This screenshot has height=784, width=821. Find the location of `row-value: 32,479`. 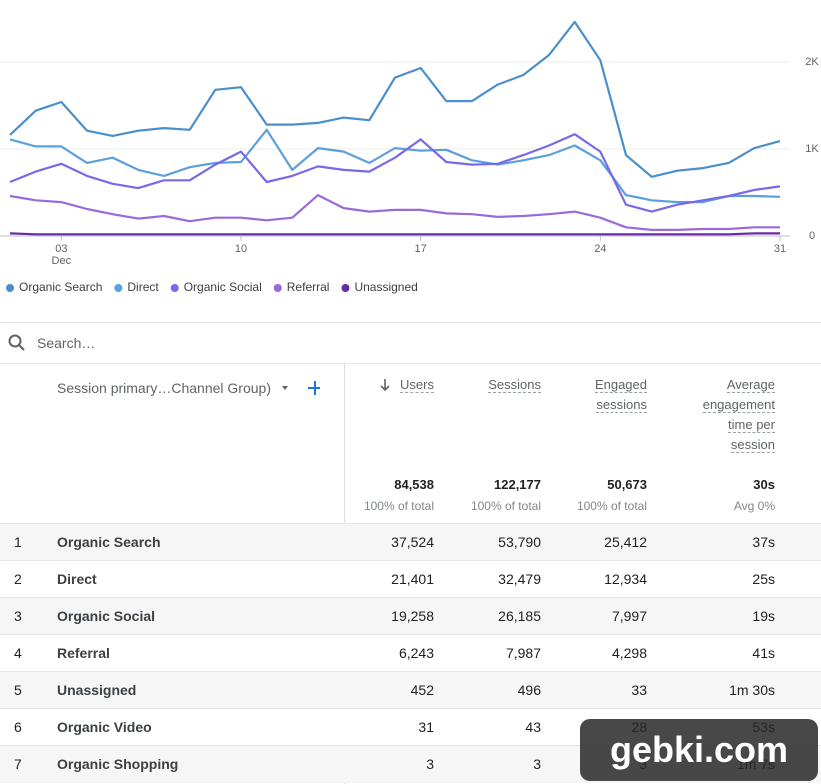

row-value: 32,479 is located at coordinates (519, 579).